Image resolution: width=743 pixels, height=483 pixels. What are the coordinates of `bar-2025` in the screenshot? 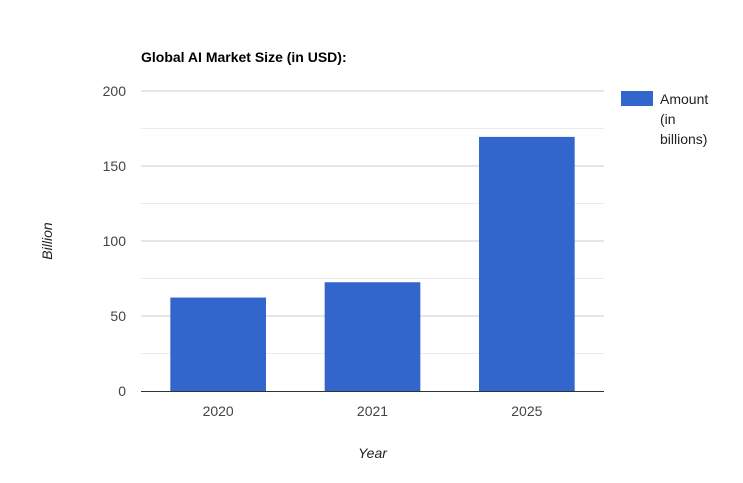 It's located at (526, 263).